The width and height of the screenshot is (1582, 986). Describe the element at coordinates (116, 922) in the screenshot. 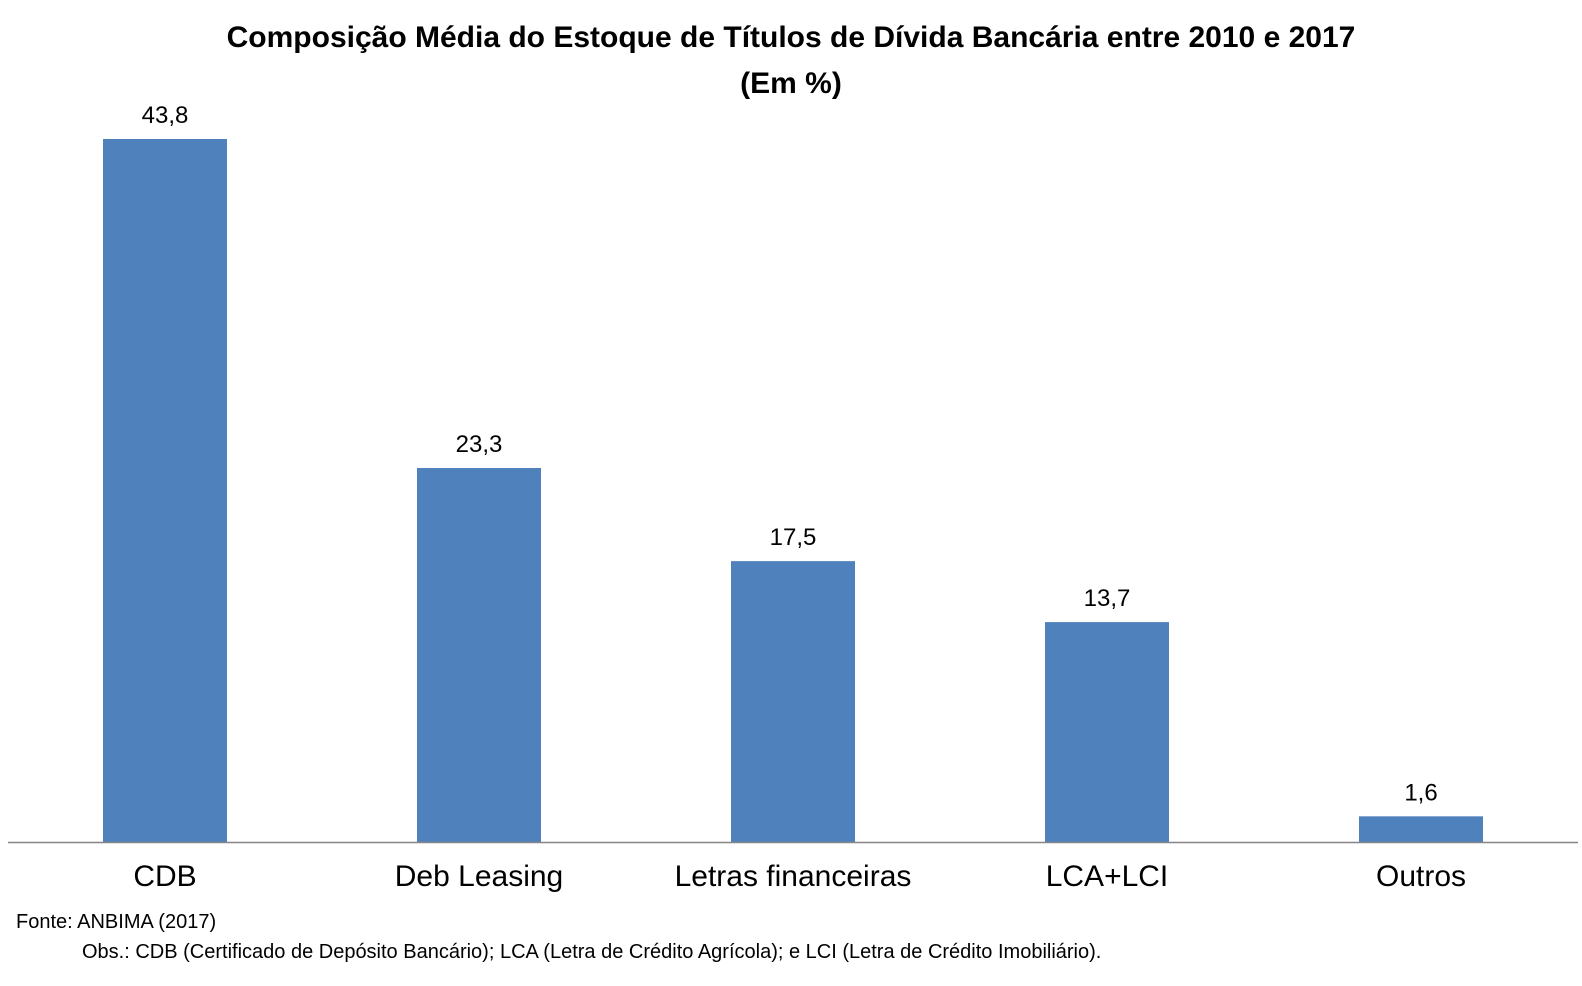

I see `source-note: Fonte: ANBIMA (2017)` at that location.